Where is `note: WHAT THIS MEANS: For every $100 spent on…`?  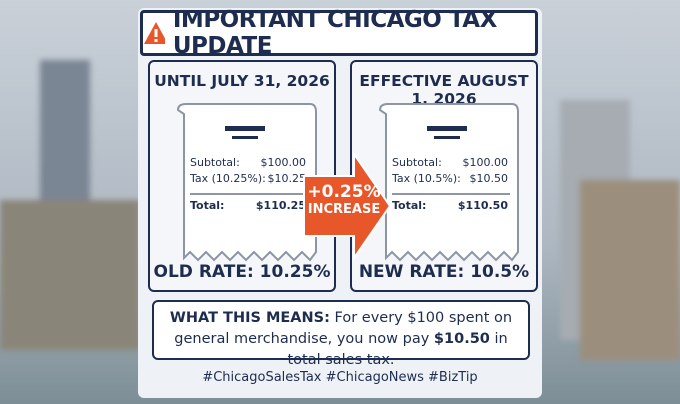
note: WHAT THIS MEANS: For every $100 spent on… is located at coordinates (341, 334).